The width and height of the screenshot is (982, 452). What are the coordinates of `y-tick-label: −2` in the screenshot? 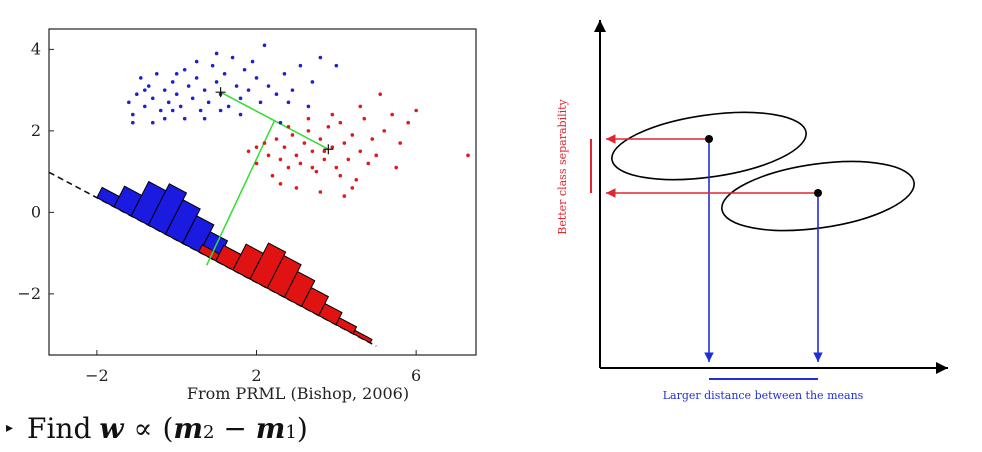 It's located at (29, 293).